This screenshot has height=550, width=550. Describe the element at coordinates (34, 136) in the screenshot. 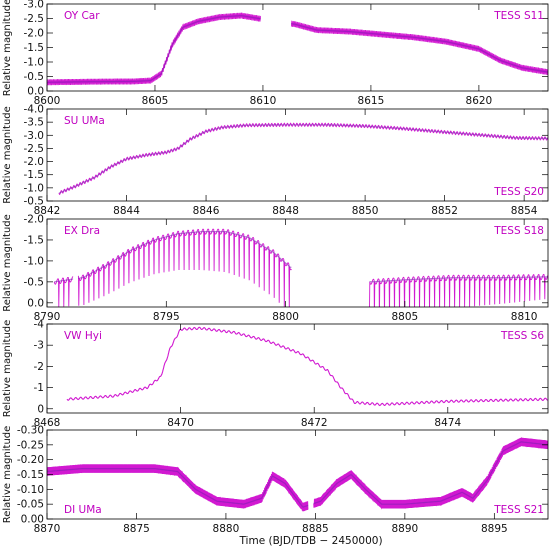

I see `y-tick-label-1-5: -3.0` at that location.